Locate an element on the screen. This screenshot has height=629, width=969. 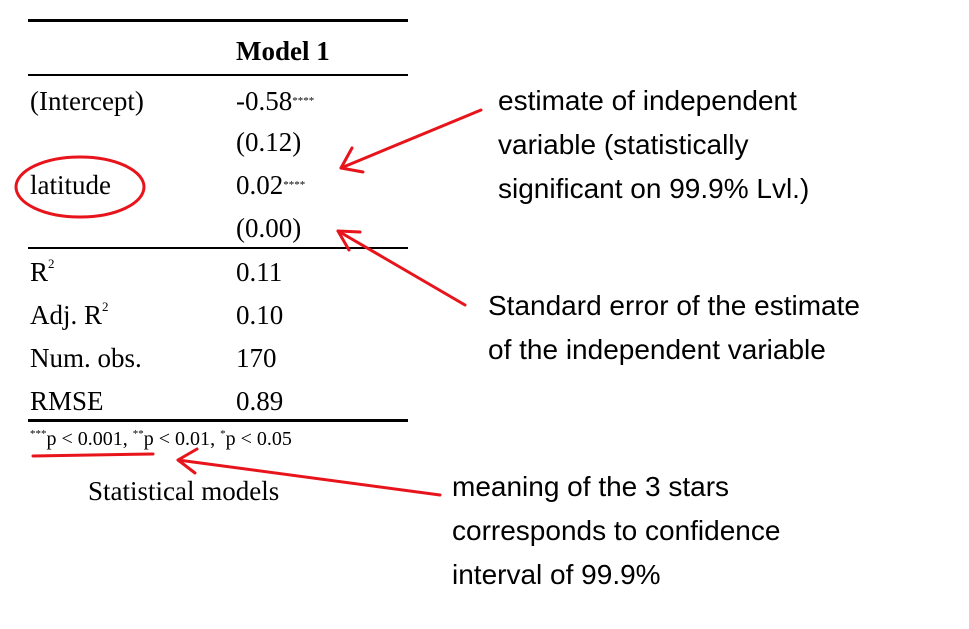
stat-value-r2: 0.11 is located at coordinates (259, 272).